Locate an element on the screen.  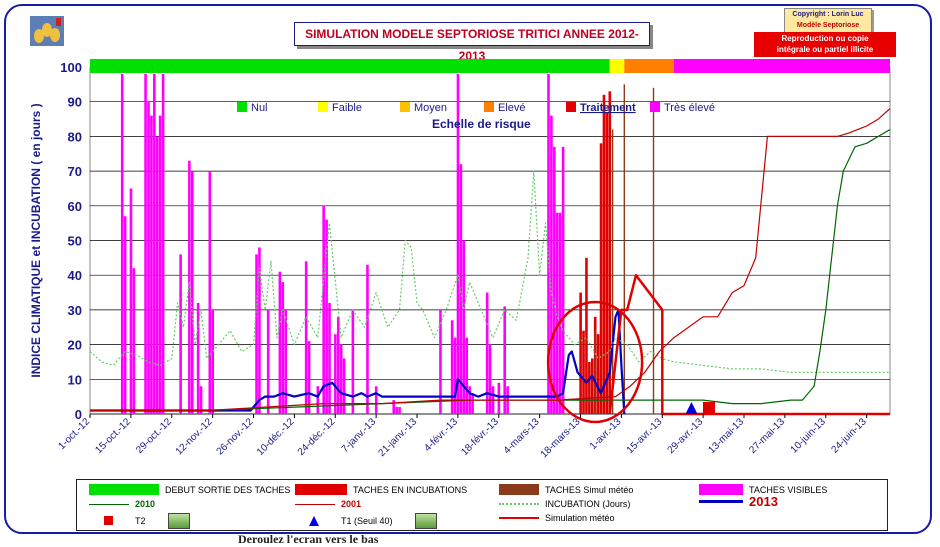
risk-band-3-tres_eleve is located at coordinates (781, 66).